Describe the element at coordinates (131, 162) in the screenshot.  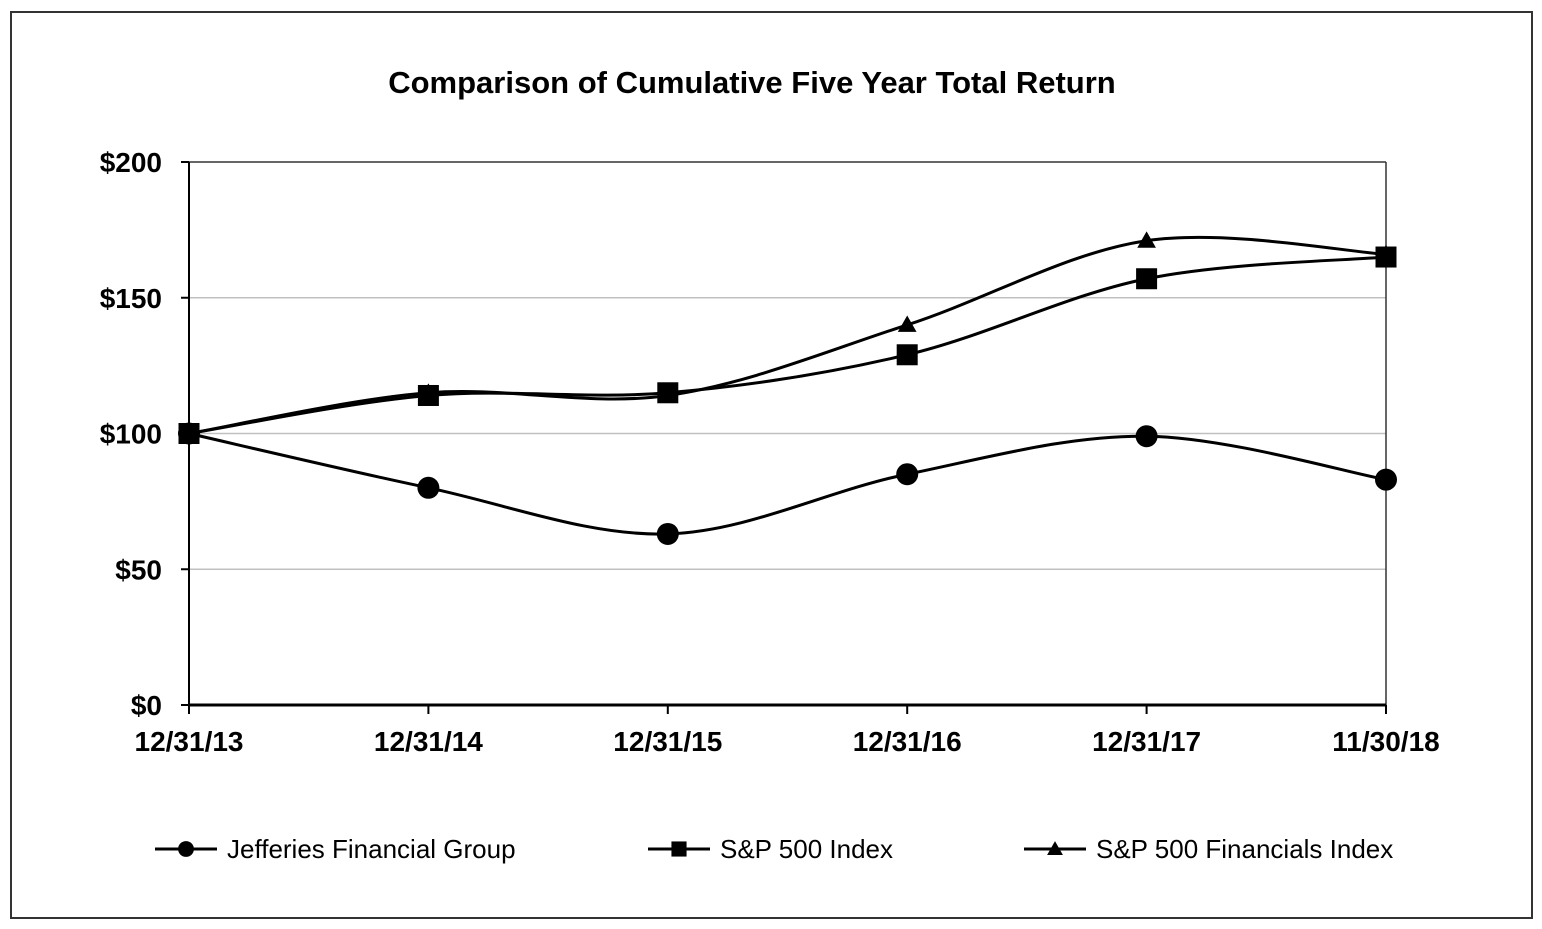
I see `y-tick-label-4: $200` at that location.